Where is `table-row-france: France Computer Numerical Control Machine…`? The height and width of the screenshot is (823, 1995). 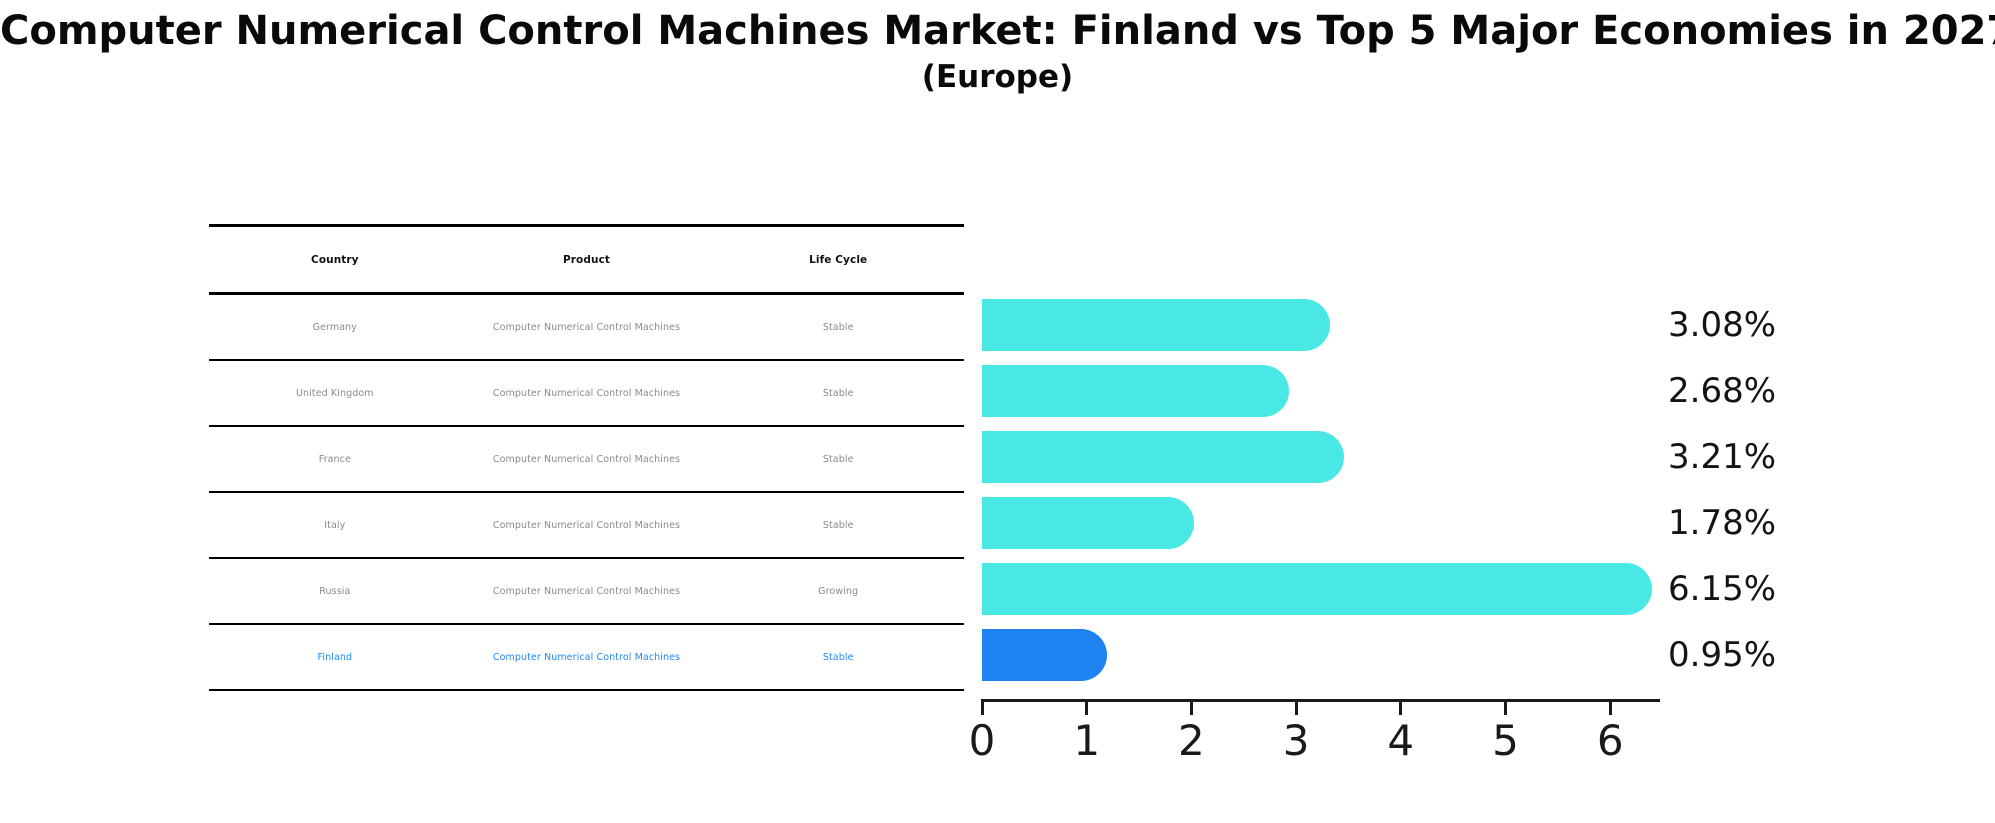
table-row-france: France Computer Numerical Control Machine… is located at coordinates (586, 460).